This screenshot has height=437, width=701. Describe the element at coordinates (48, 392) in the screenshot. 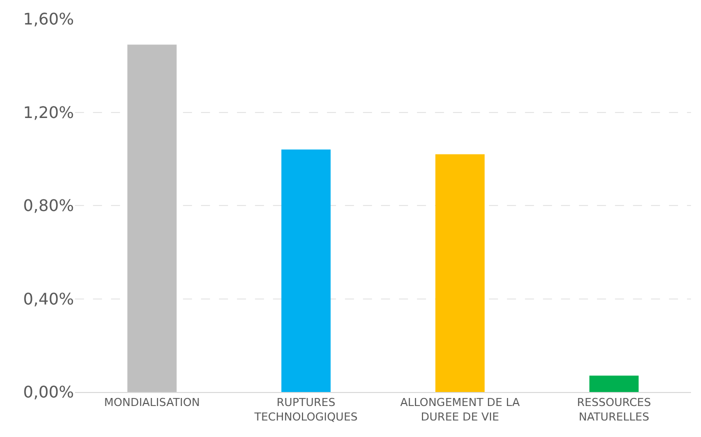

I see `y-tick-label: 0,00%` at that location.